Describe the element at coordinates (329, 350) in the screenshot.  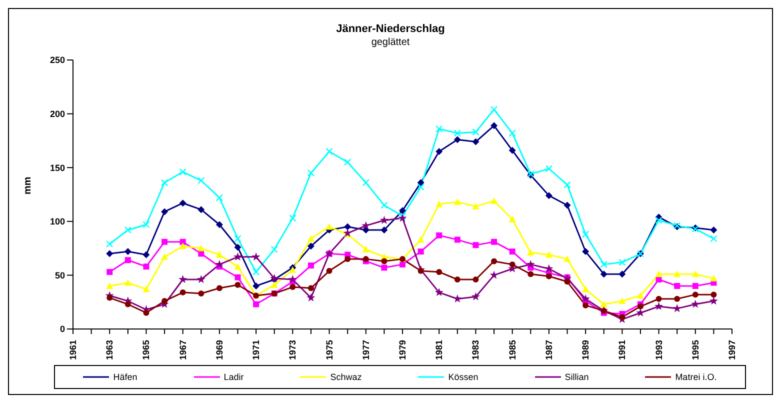
I see `x-tick-label: 1975` at that location.